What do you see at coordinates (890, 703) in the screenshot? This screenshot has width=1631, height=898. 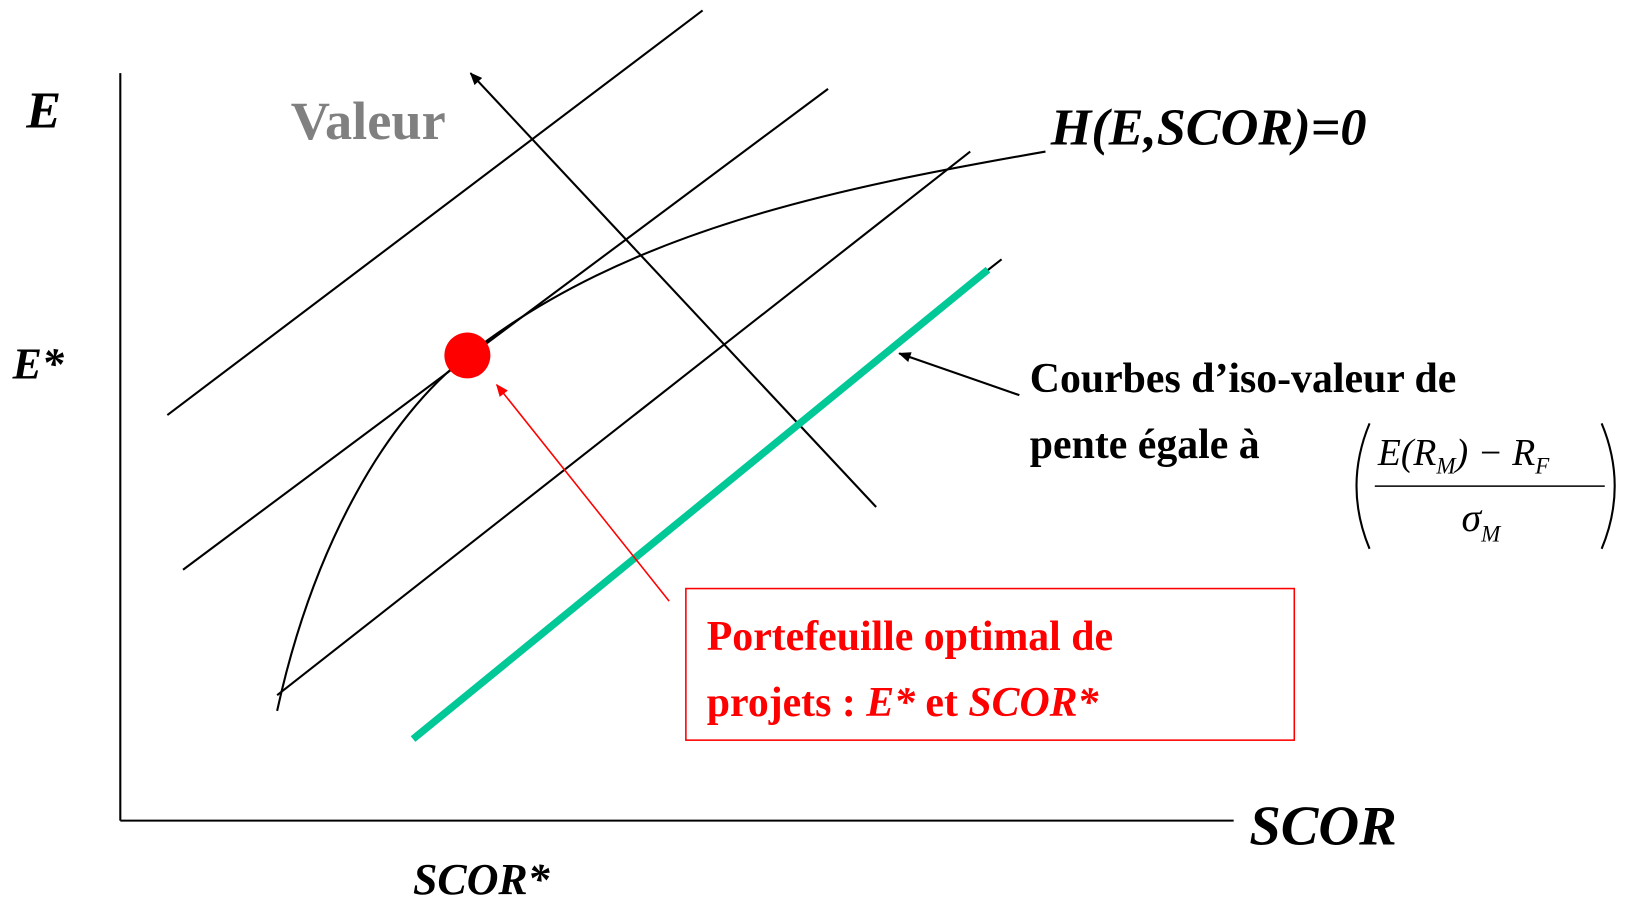 I see `callout-part: E*` at bounding box center [890, 703].